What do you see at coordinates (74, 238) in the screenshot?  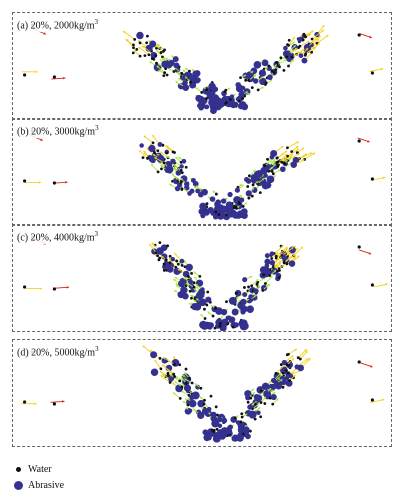 I see `panel-density: 4000kg/m` at bounding box center [74, 238].